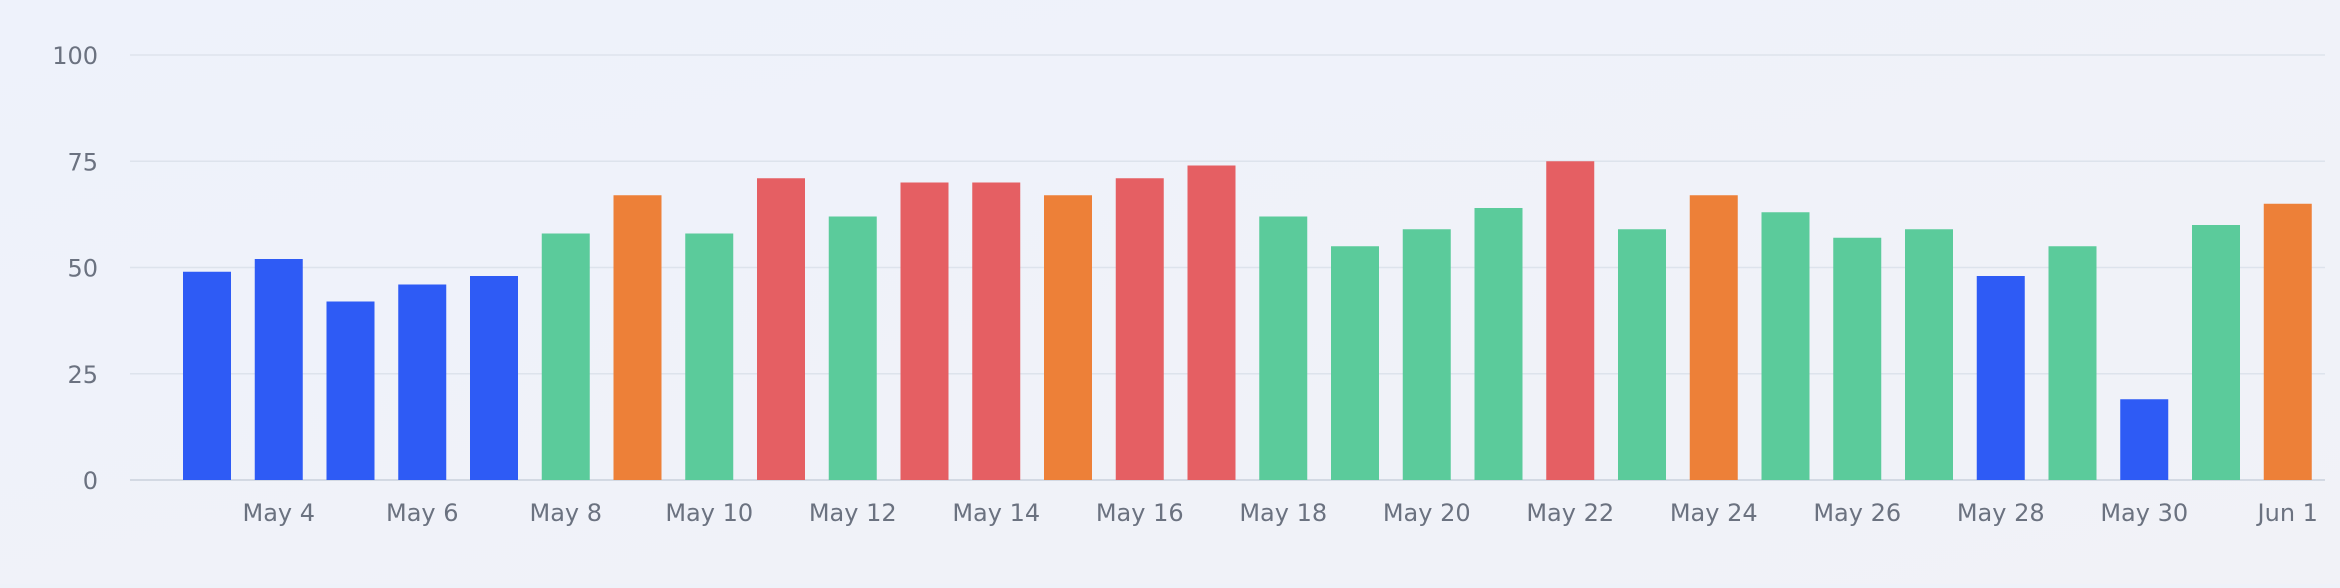 Image resolution: width=2340 pixels, height=588 pixels. I want to click on x-tick-label: Jun 1, so click(2287, 513).